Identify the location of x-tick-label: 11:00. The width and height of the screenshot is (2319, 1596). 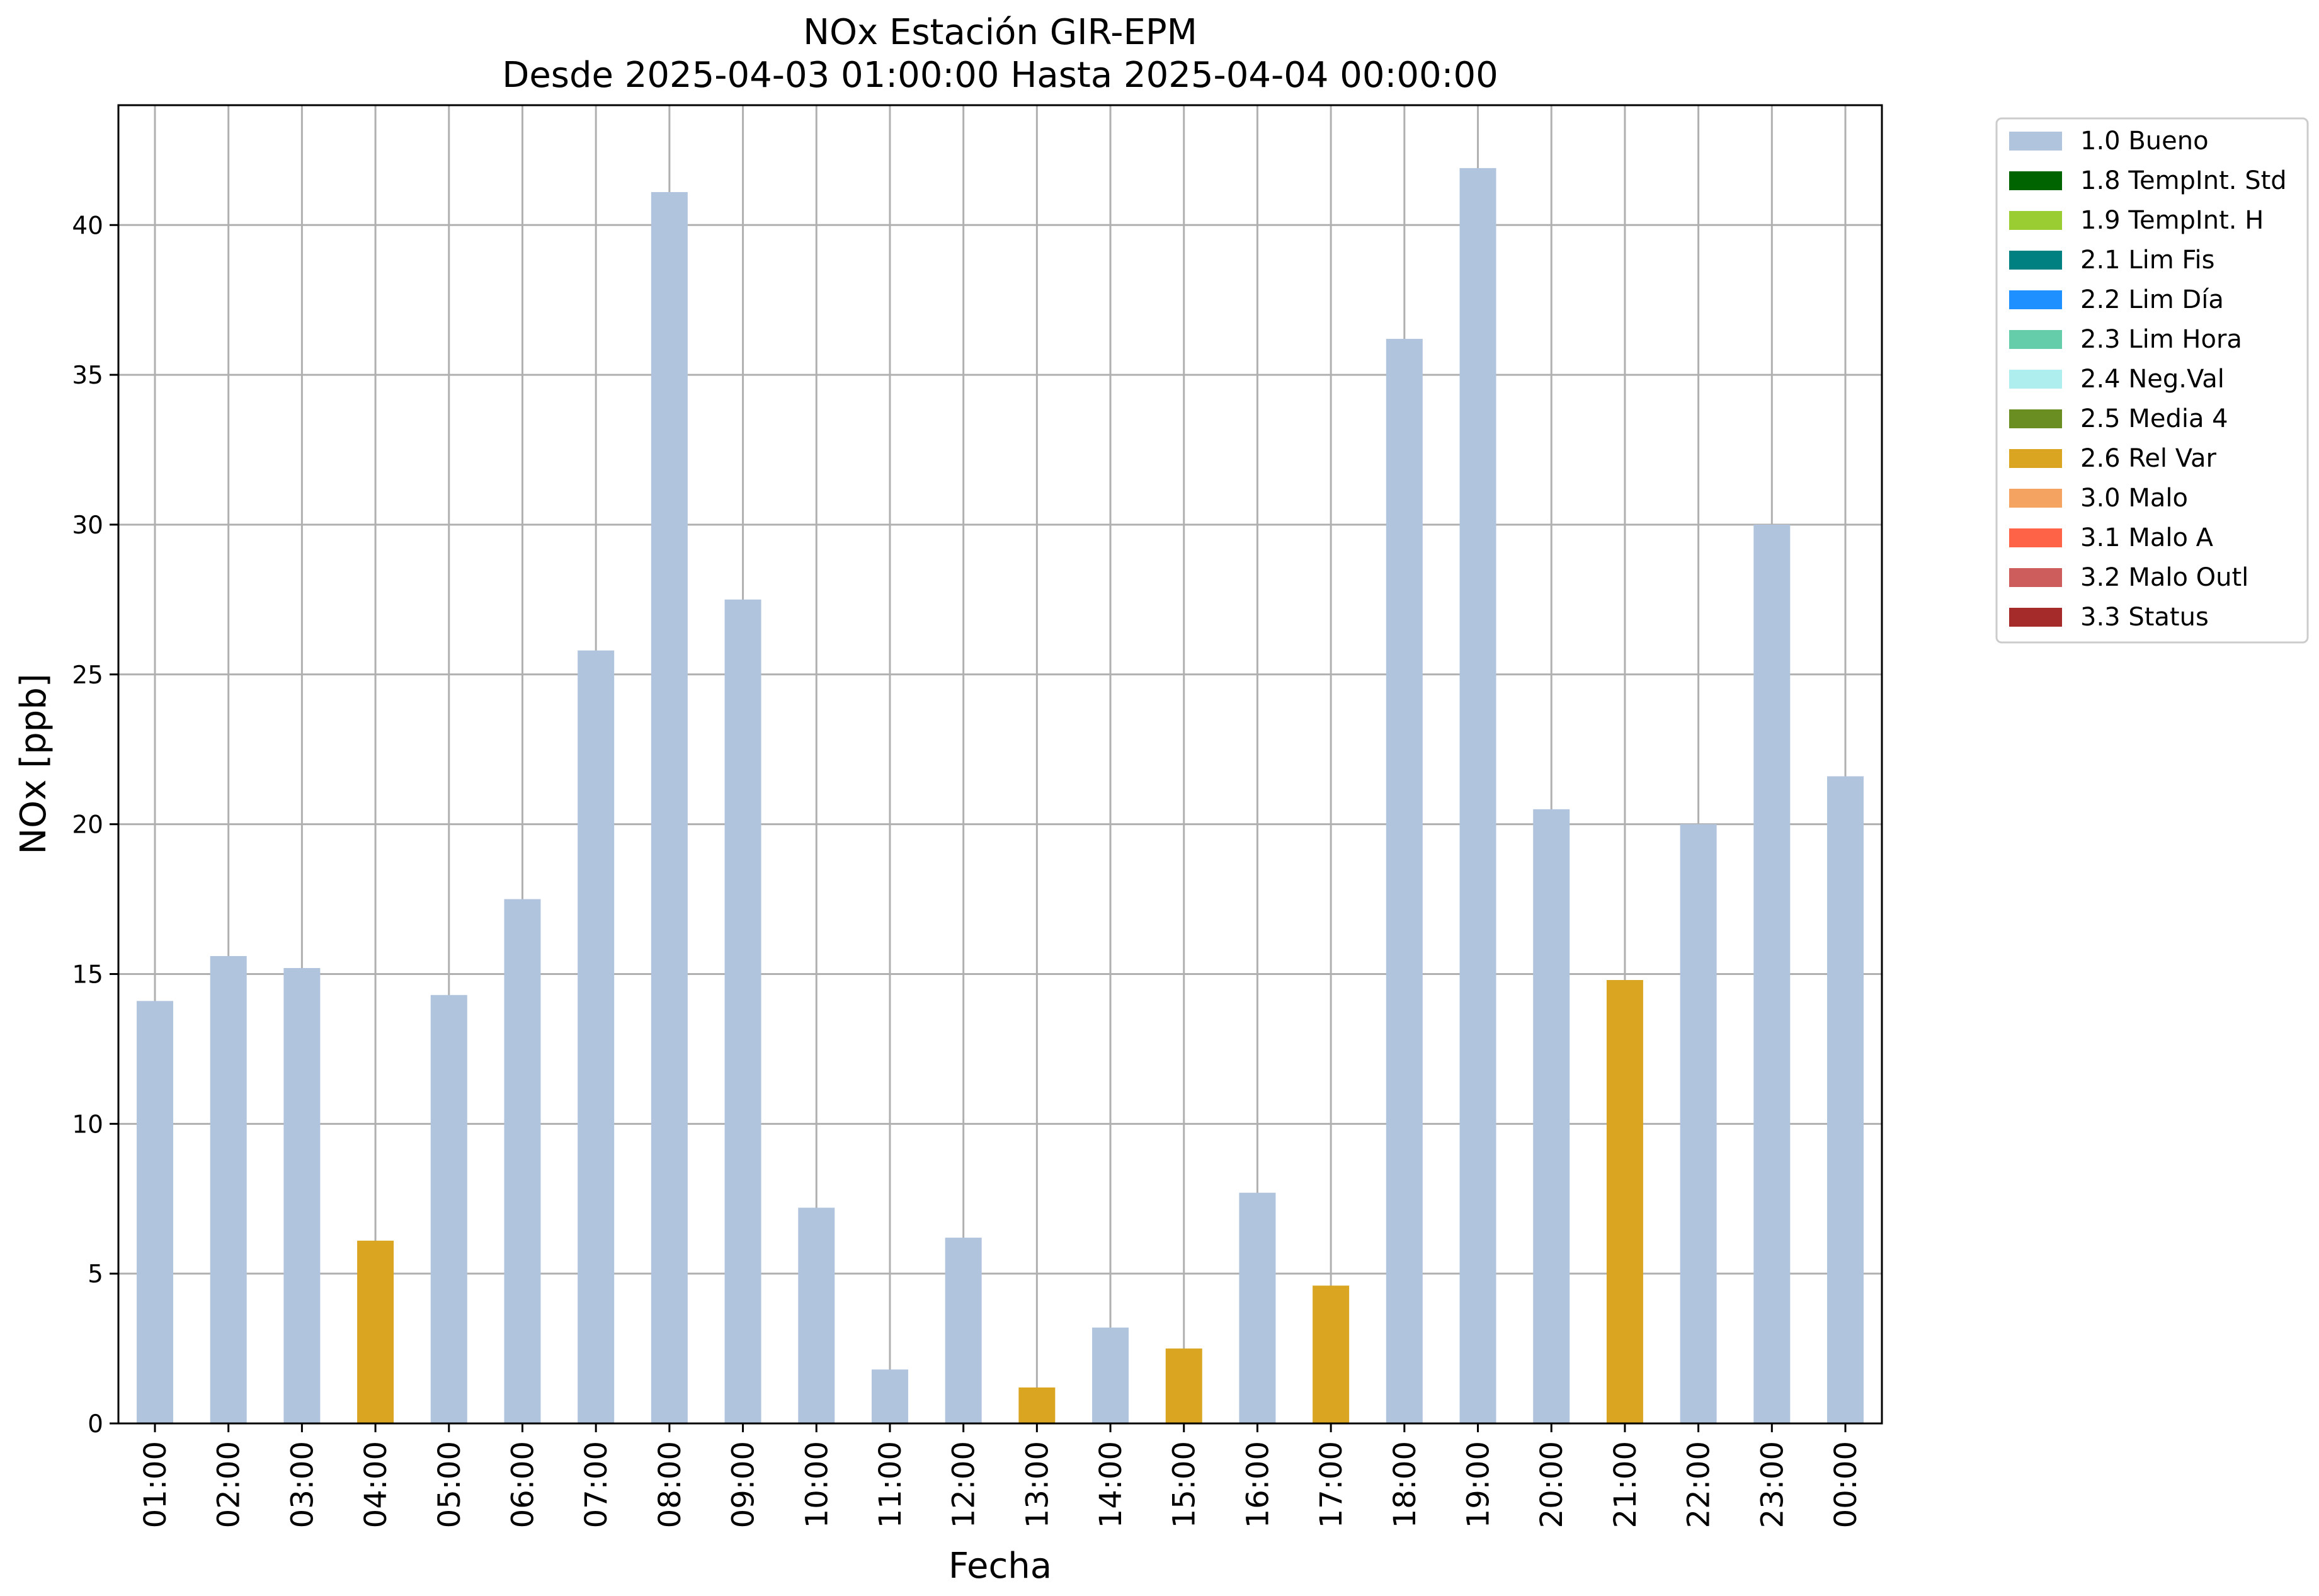
(890, 1484).